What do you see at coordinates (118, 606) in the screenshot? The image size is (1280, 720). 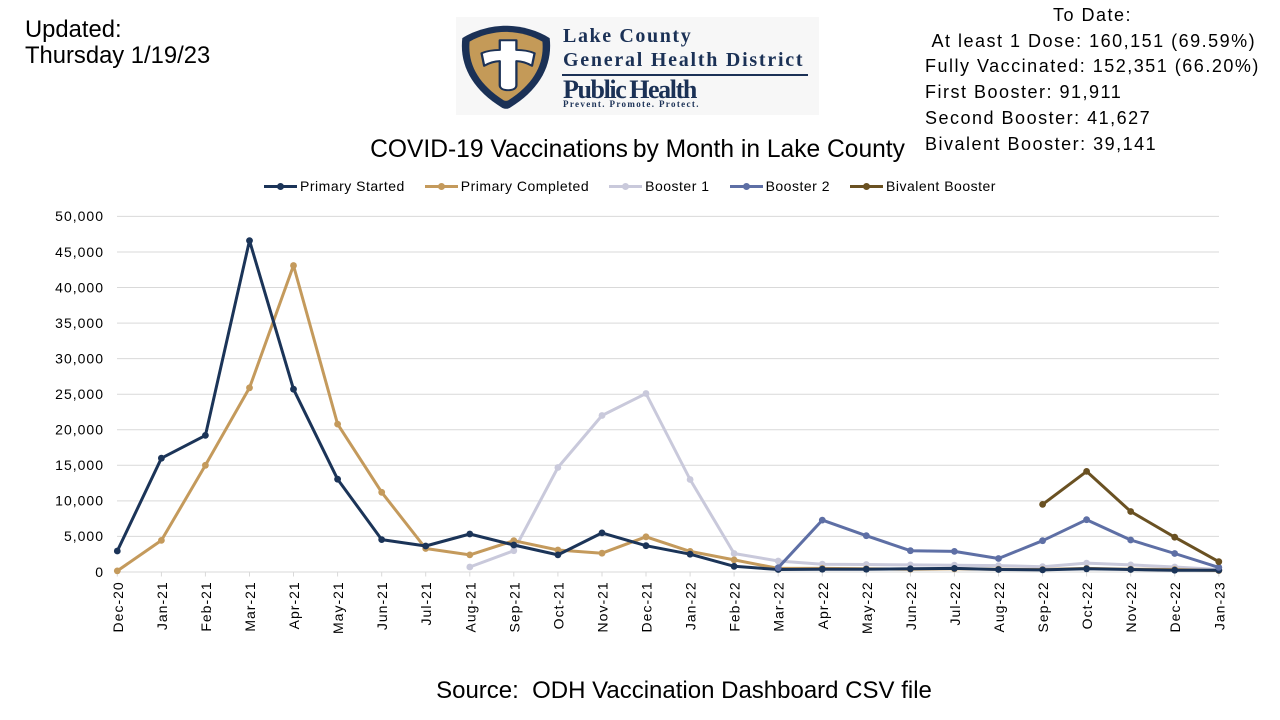 I see `svg-text: Dec-20` at bounding box center [118, 606].